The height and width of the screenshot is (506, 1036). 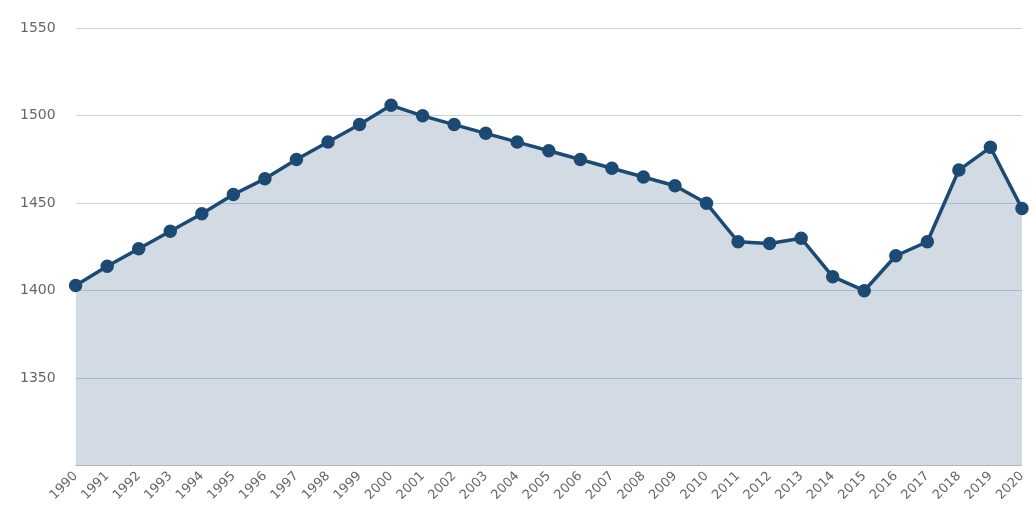 What do you see at coordinates (37, 114) in the screenshot?
I see `y-tick-label: 1500` at bounding box center [37, 114].